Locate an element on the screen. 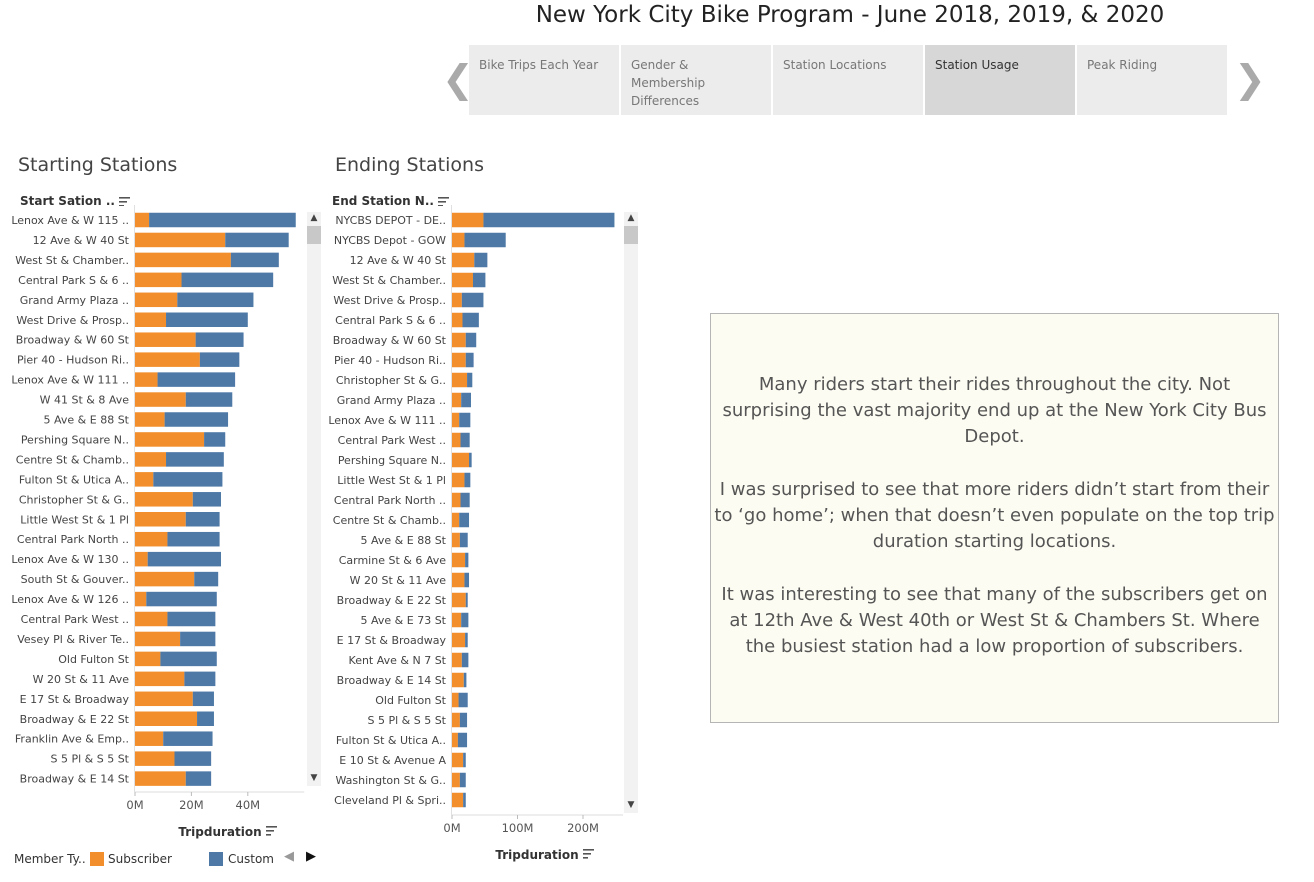 Image resolution: width=1314 pixels, height=882 pixels. category-label: Grand Army Plaza .. is located at coordinates (391, 400).